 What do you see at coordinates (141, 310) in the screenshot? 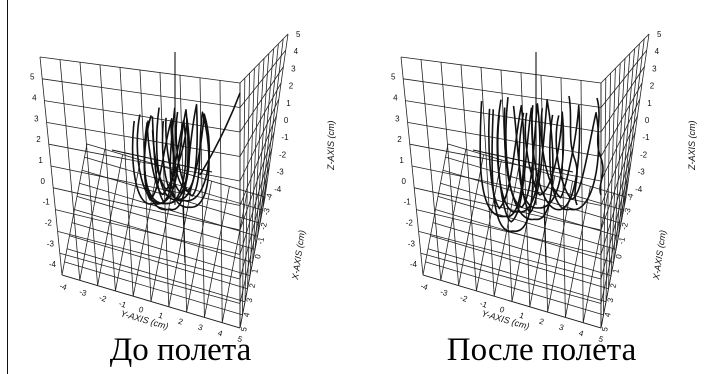
I see `y-tick-label: 0` at bounding box center [141, 310].